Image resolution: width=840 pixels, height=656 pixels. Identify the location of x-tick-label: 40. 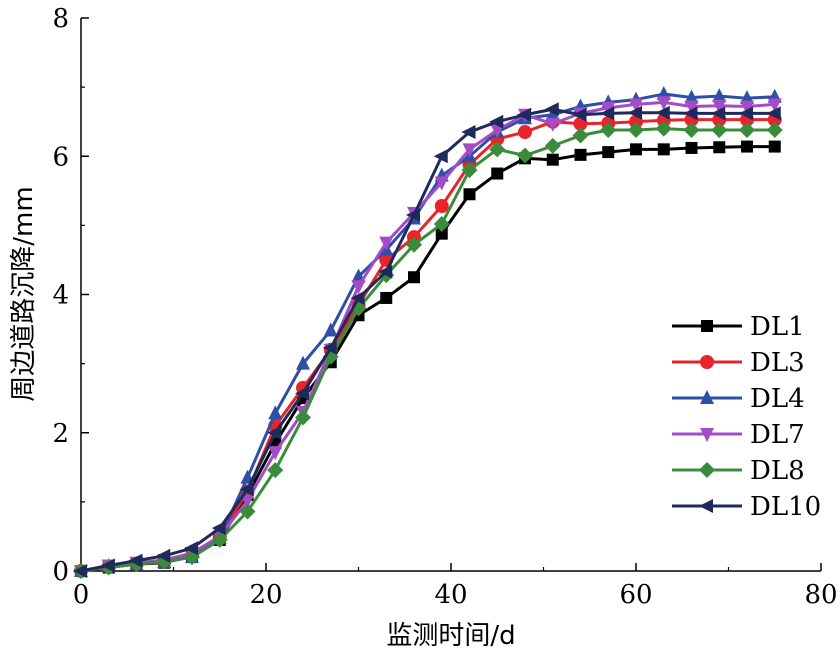
(450, 595).